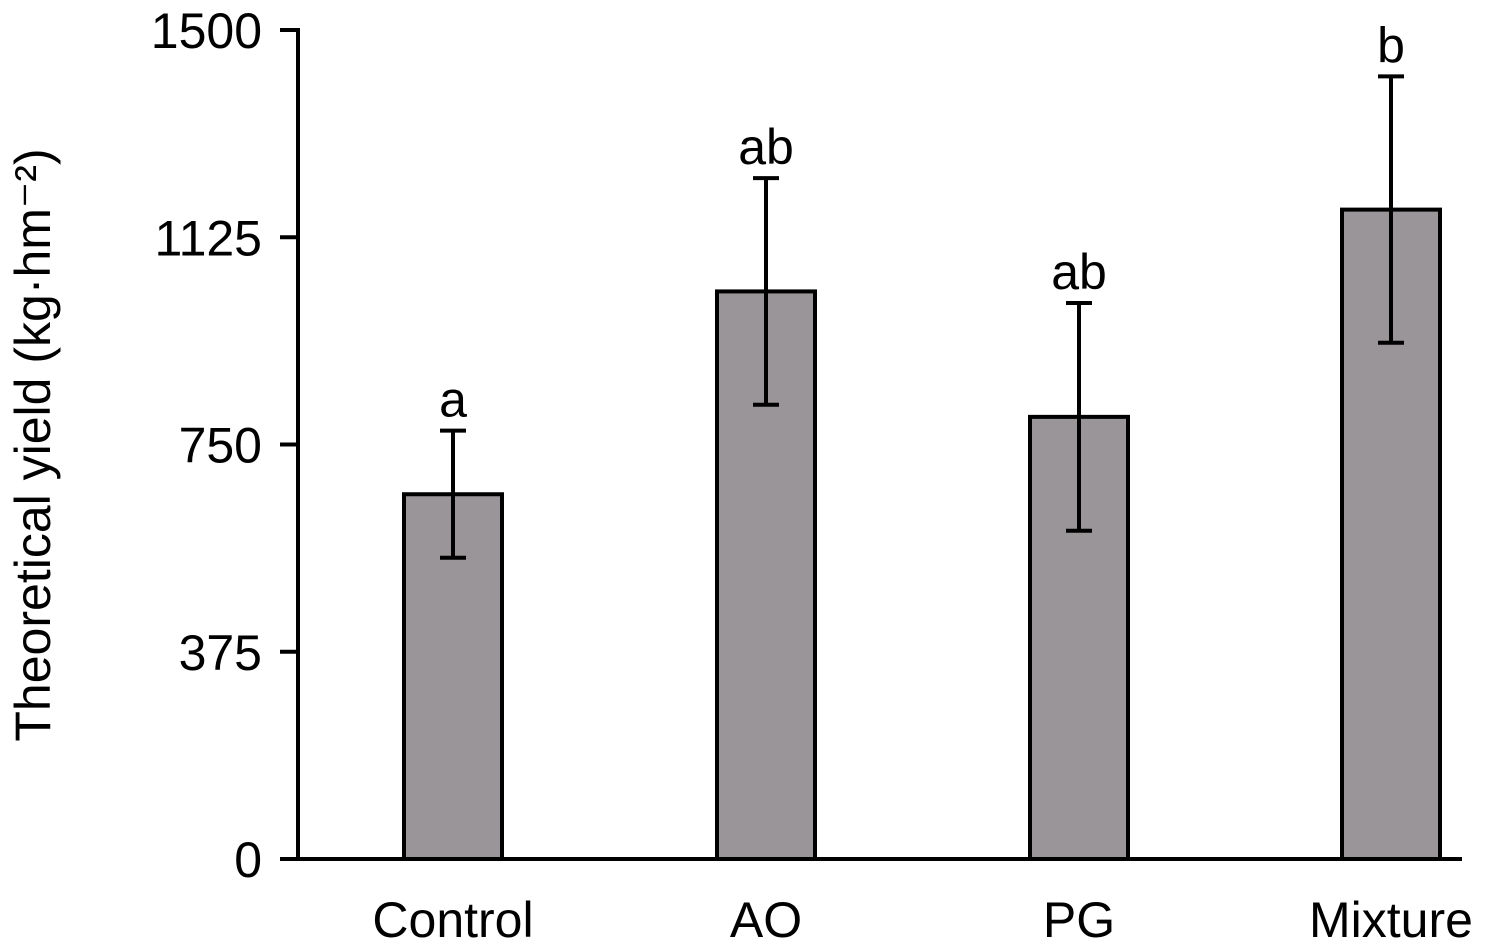 The height and width of the screenshot is (945, 1499). Describe the element at coordinates (33, 444) in the screenshot. I see `y-axis-label: Theoretical yield (kg·hm⁻²)` at that location.